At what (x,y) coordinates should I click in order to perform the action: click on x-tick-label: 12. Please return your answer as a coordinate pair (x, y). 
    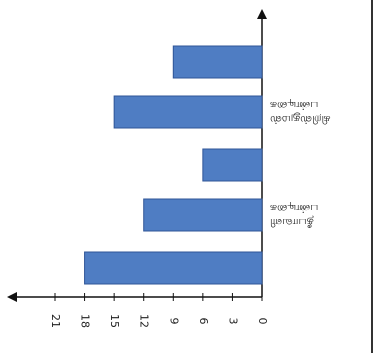
    Looking at the image, I should click on (144, 321).